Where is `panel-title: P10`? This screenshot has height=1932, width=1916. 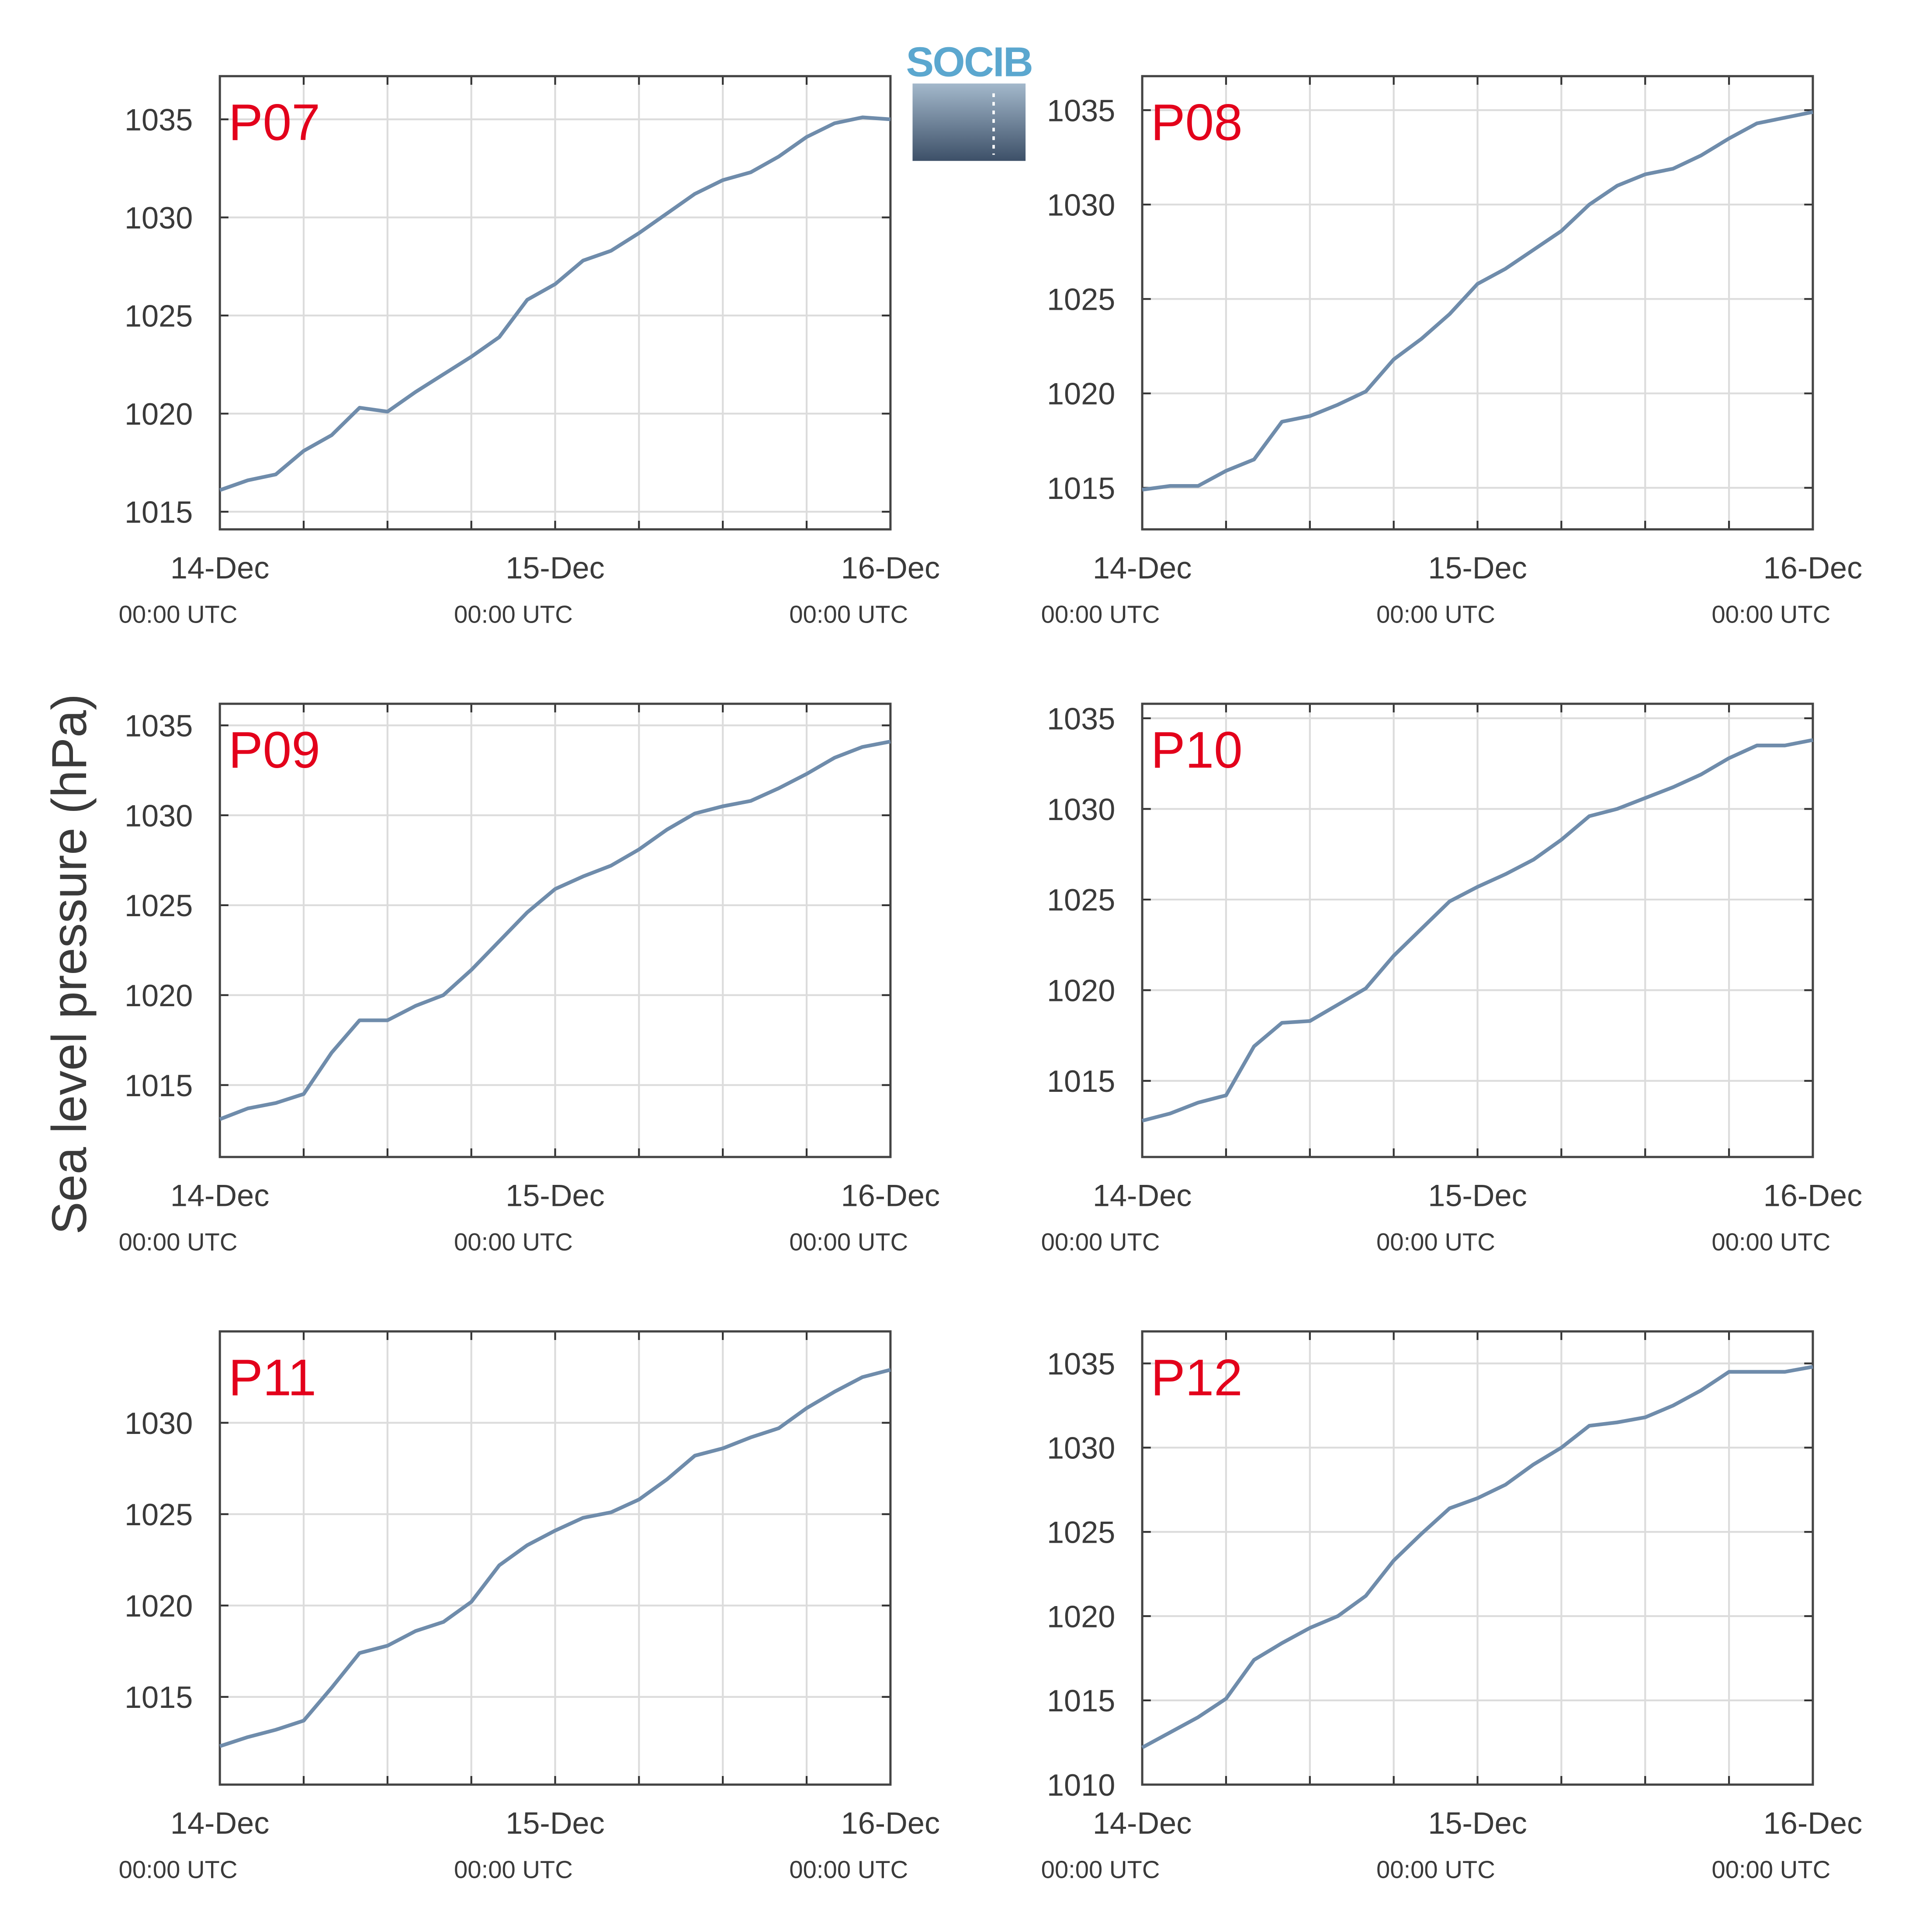
panel-title: P10 is located at coordinates (1197, 750).